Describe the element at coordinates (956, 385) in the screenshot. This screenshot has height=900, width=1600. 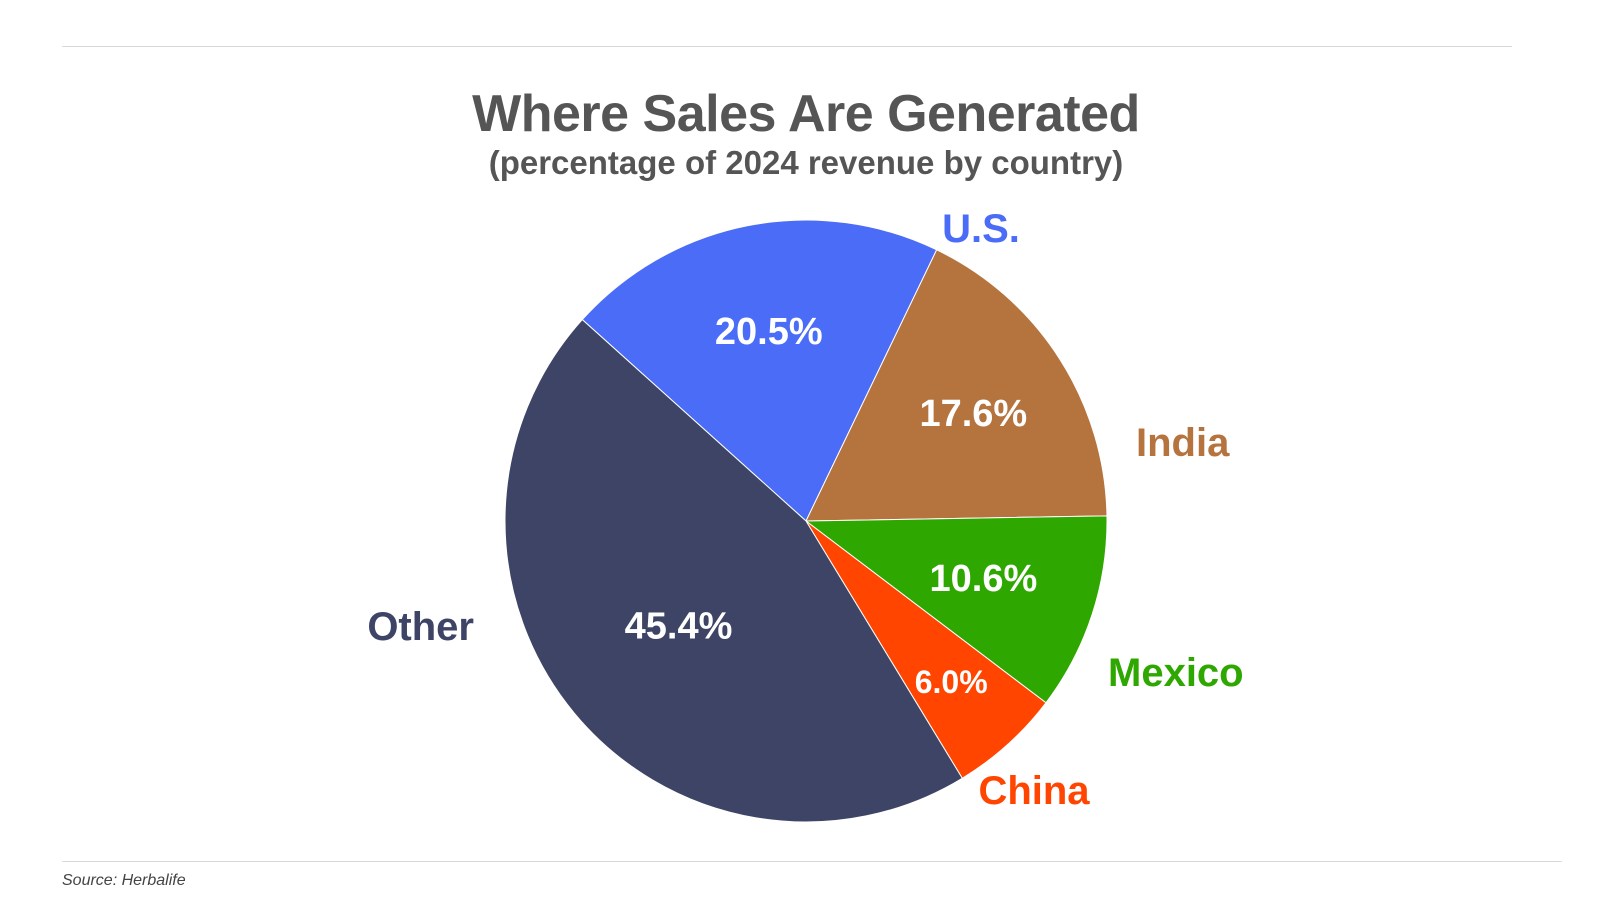
I see `pie-slice-india` at that location.